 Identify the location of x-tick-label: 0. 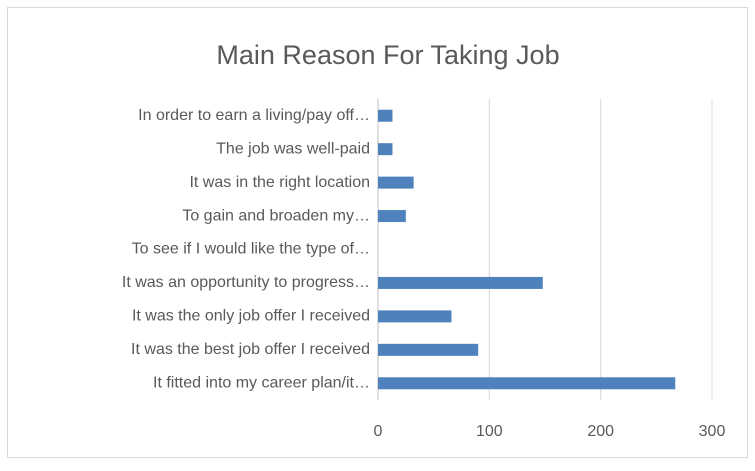
(378, 431).